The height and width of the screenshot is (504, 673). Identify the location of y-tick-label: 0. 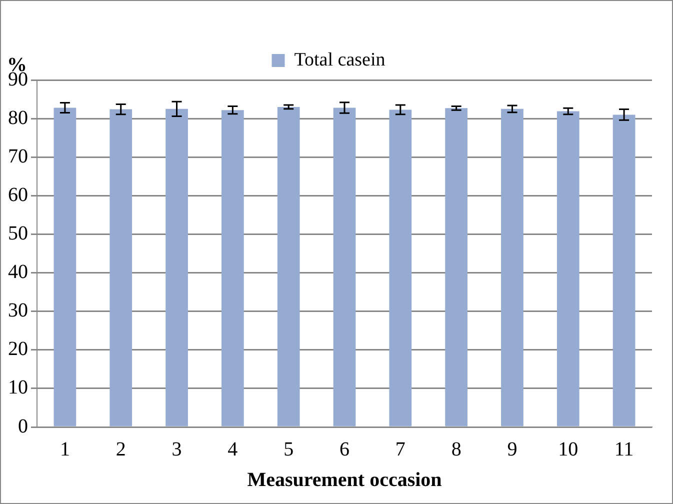
(23, 426).